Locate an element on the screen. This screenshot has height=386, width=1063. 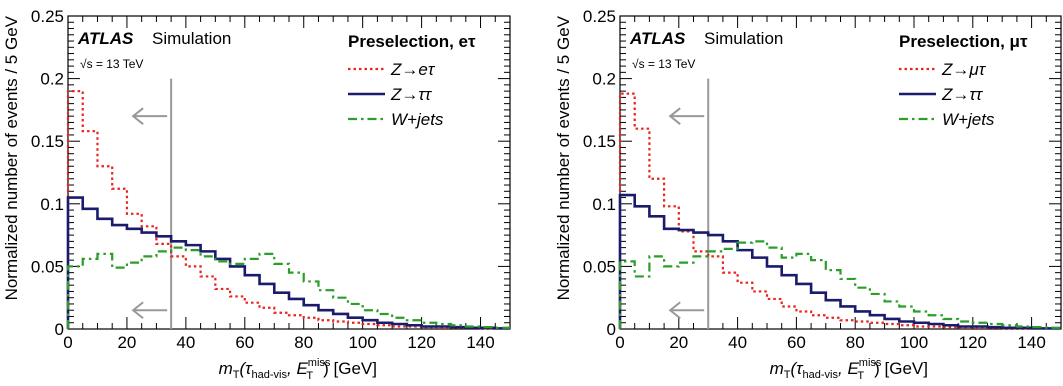
legend-label-1: Z→μτ is located at coordinates (964, 69).